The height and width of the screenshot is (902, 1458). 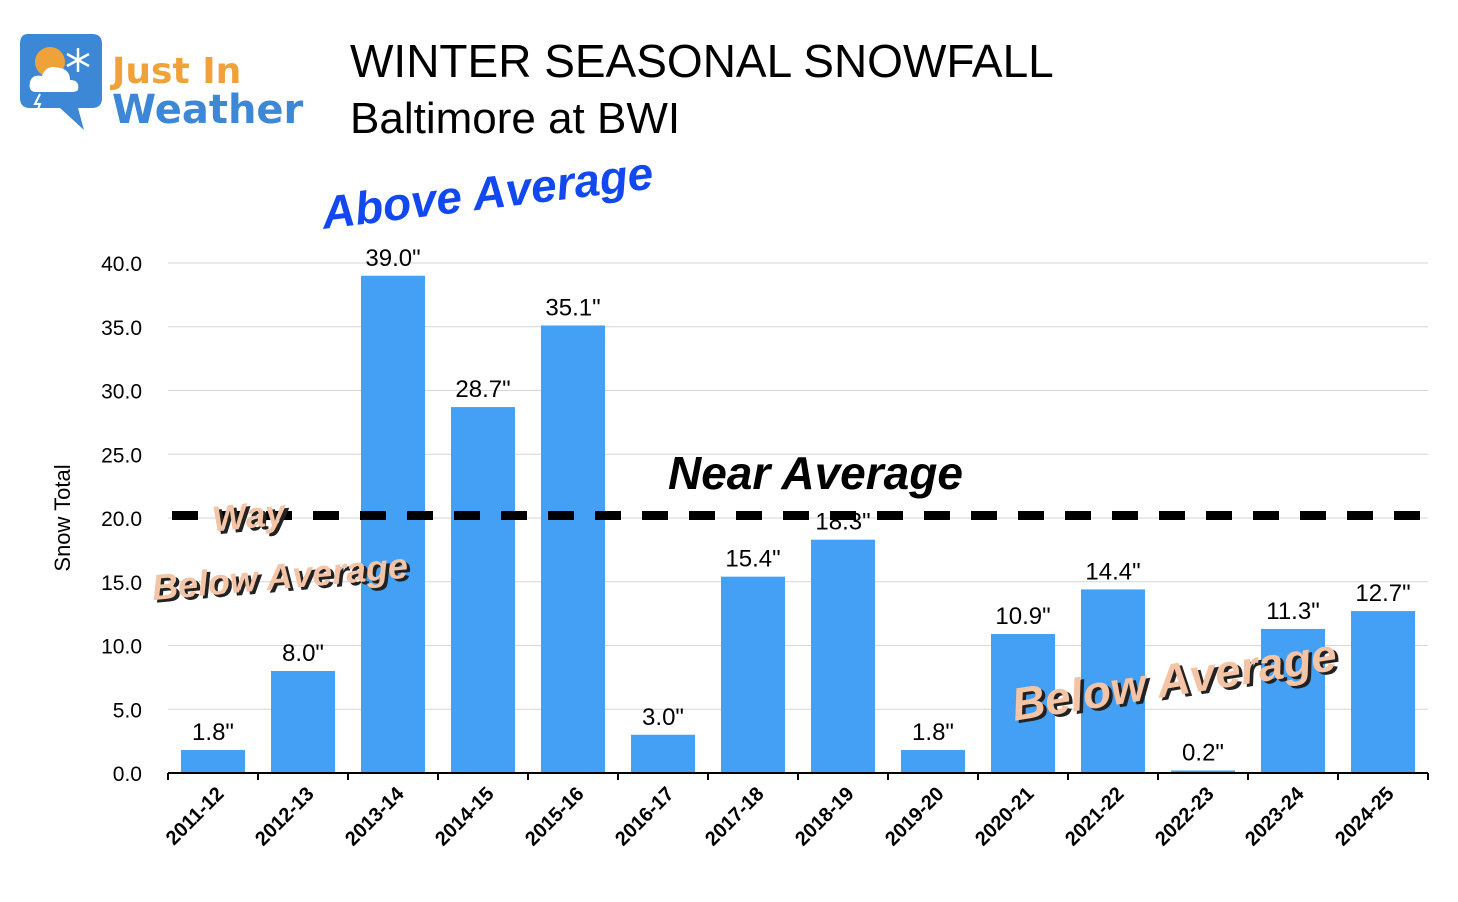 What do you see at coordinates (177, 71) in the screenshot?
I see `logo-text-just-in: Just In` at bounding box center [177, 71].